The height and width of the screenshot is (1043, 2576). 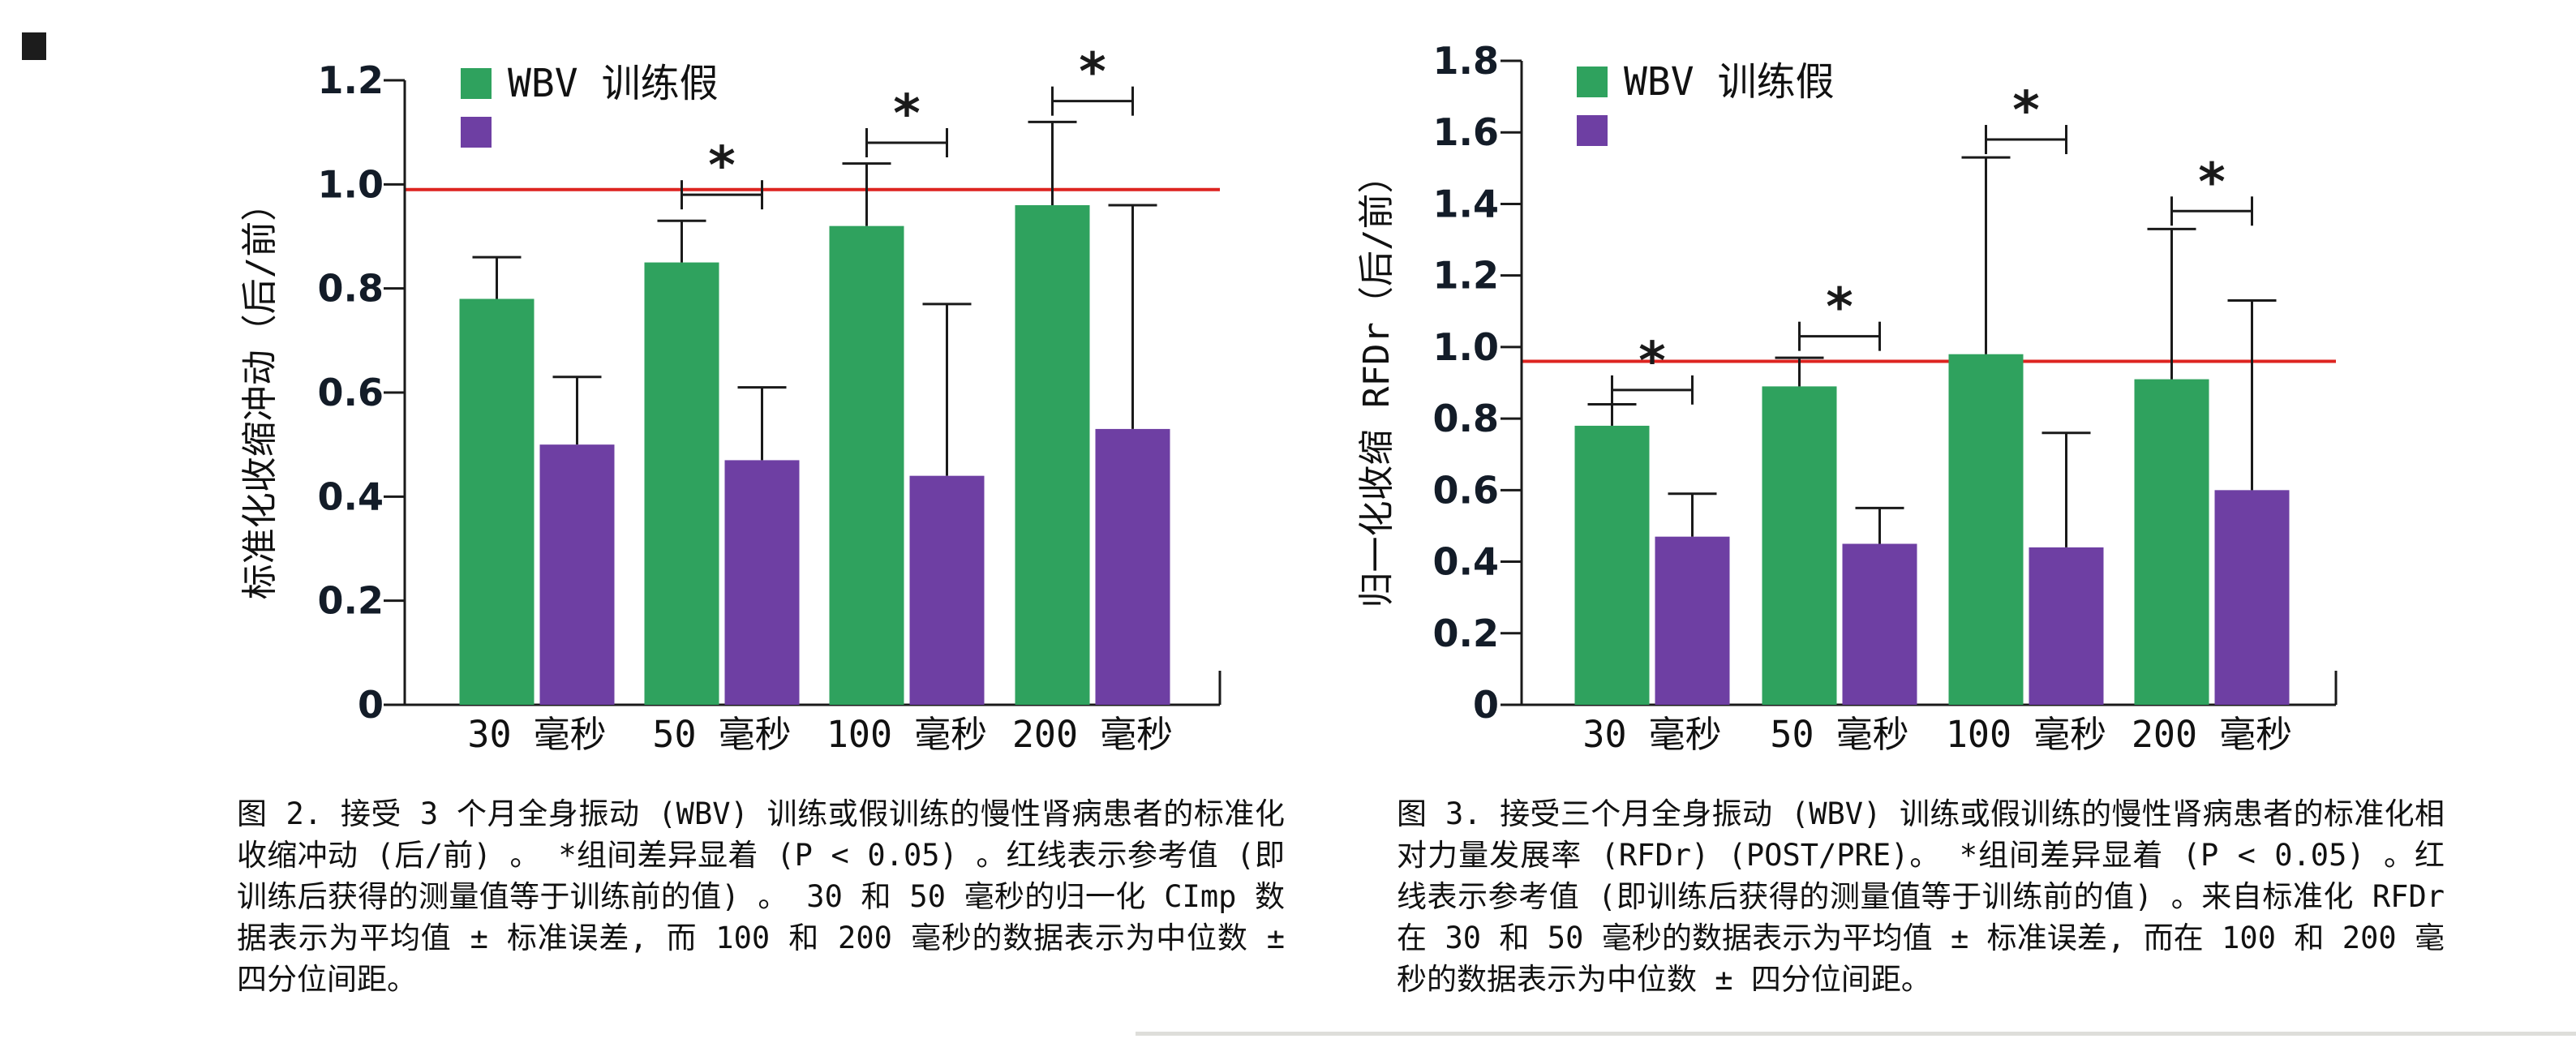 I want to click on y-tick-label: 1.4, so click(x=1466, y=203).